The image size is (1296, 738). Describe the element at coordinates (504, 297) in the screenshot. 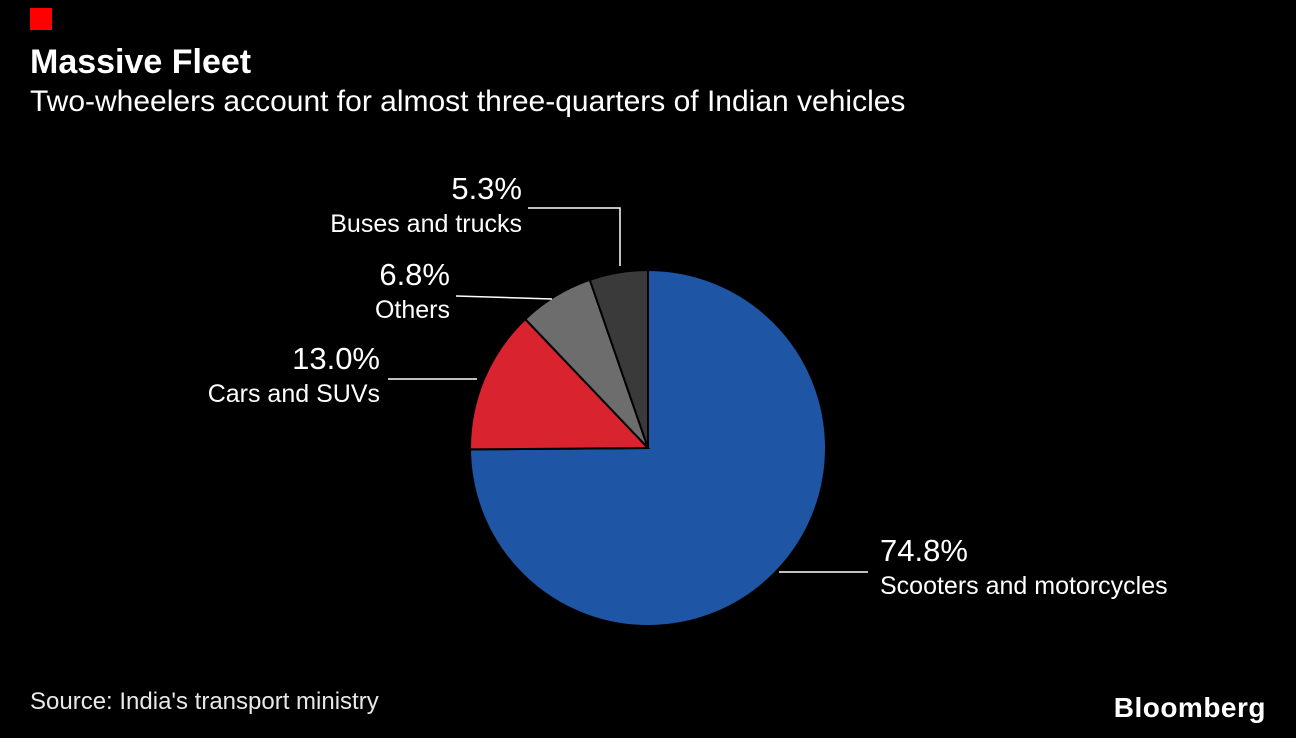

I see `leader-line-others` at that location.